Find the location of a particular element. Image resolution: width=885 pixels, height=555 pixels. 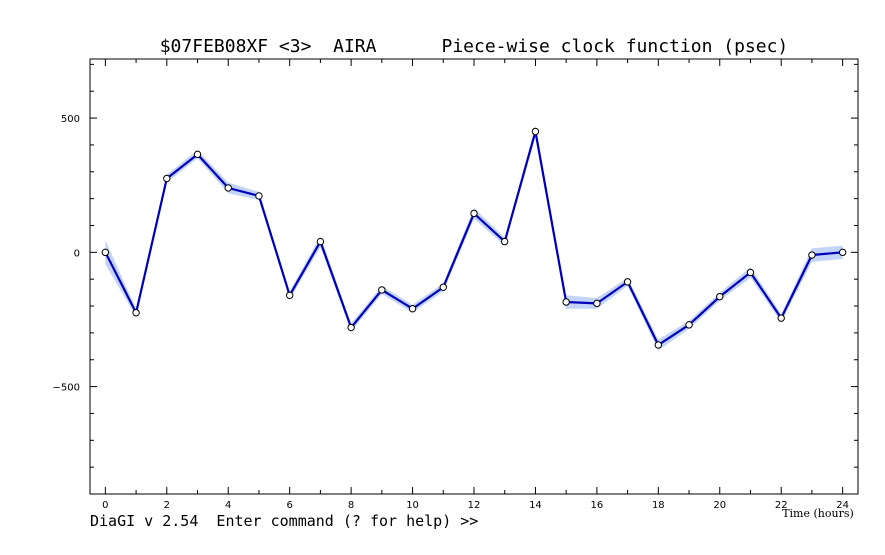

x-tick-label: 0 is located at coordinates (105, 505).